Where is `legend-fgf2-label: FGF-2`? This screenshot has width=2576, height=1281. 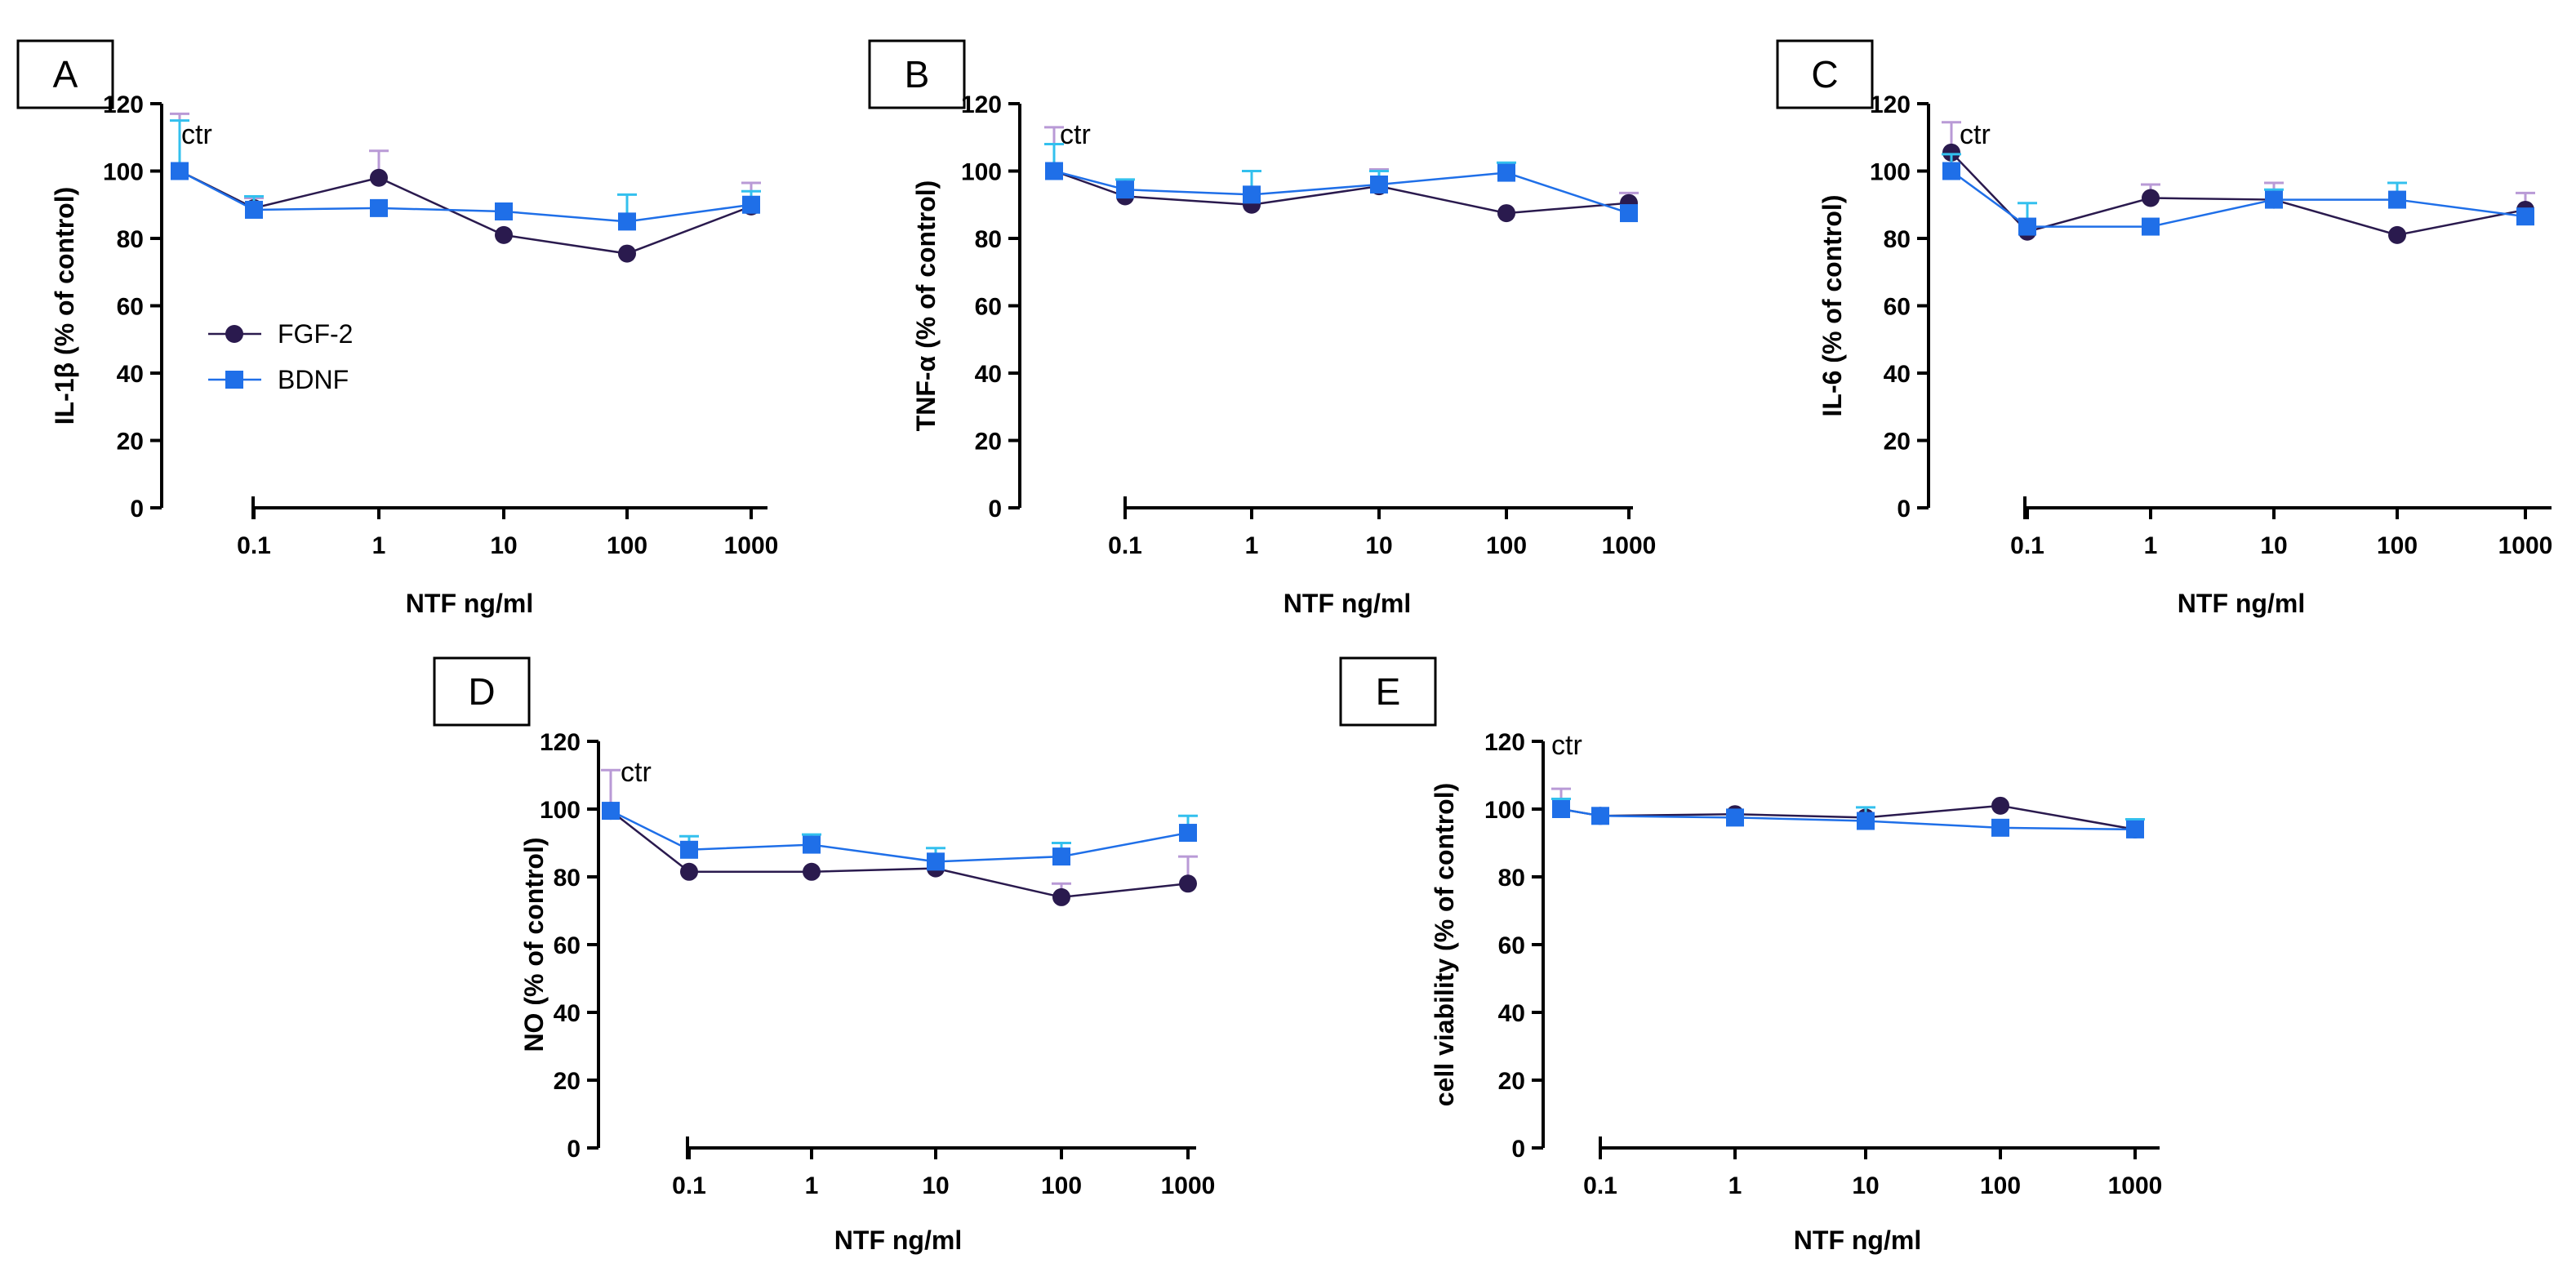 legend-fgf2-label: FGF-2 is located at coordinates (315, 334).